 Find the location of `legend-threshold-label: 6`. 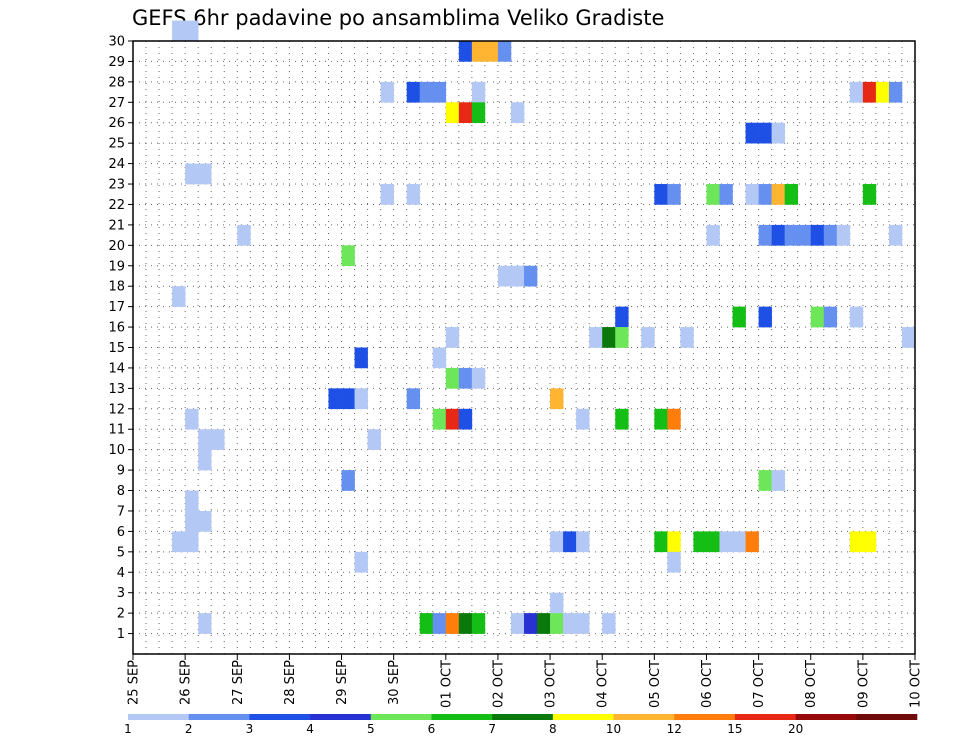

legend-threshold-label: 6 is located at coordinates (432, 729).